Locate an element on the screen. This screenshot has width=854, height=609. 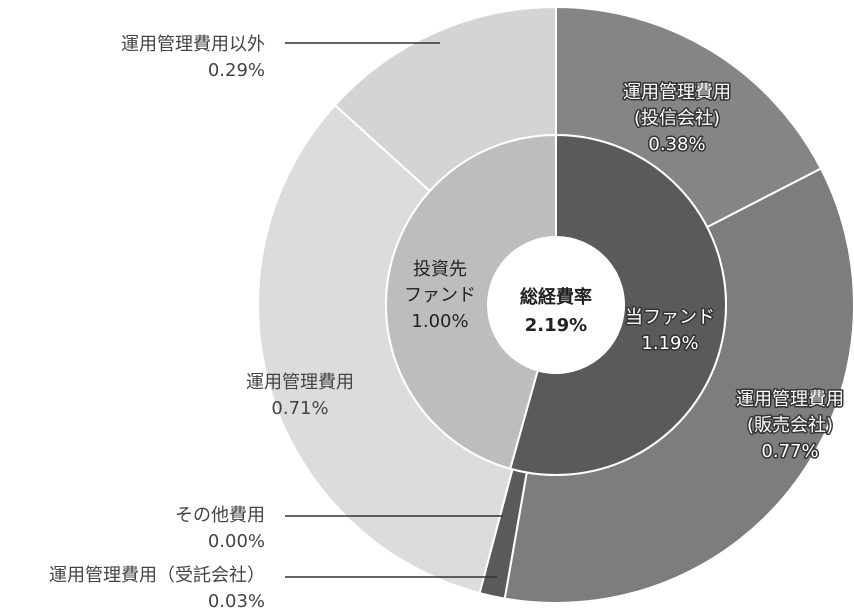
segment-label: 運用管理費用以外 is located at coordinates (193, 44).